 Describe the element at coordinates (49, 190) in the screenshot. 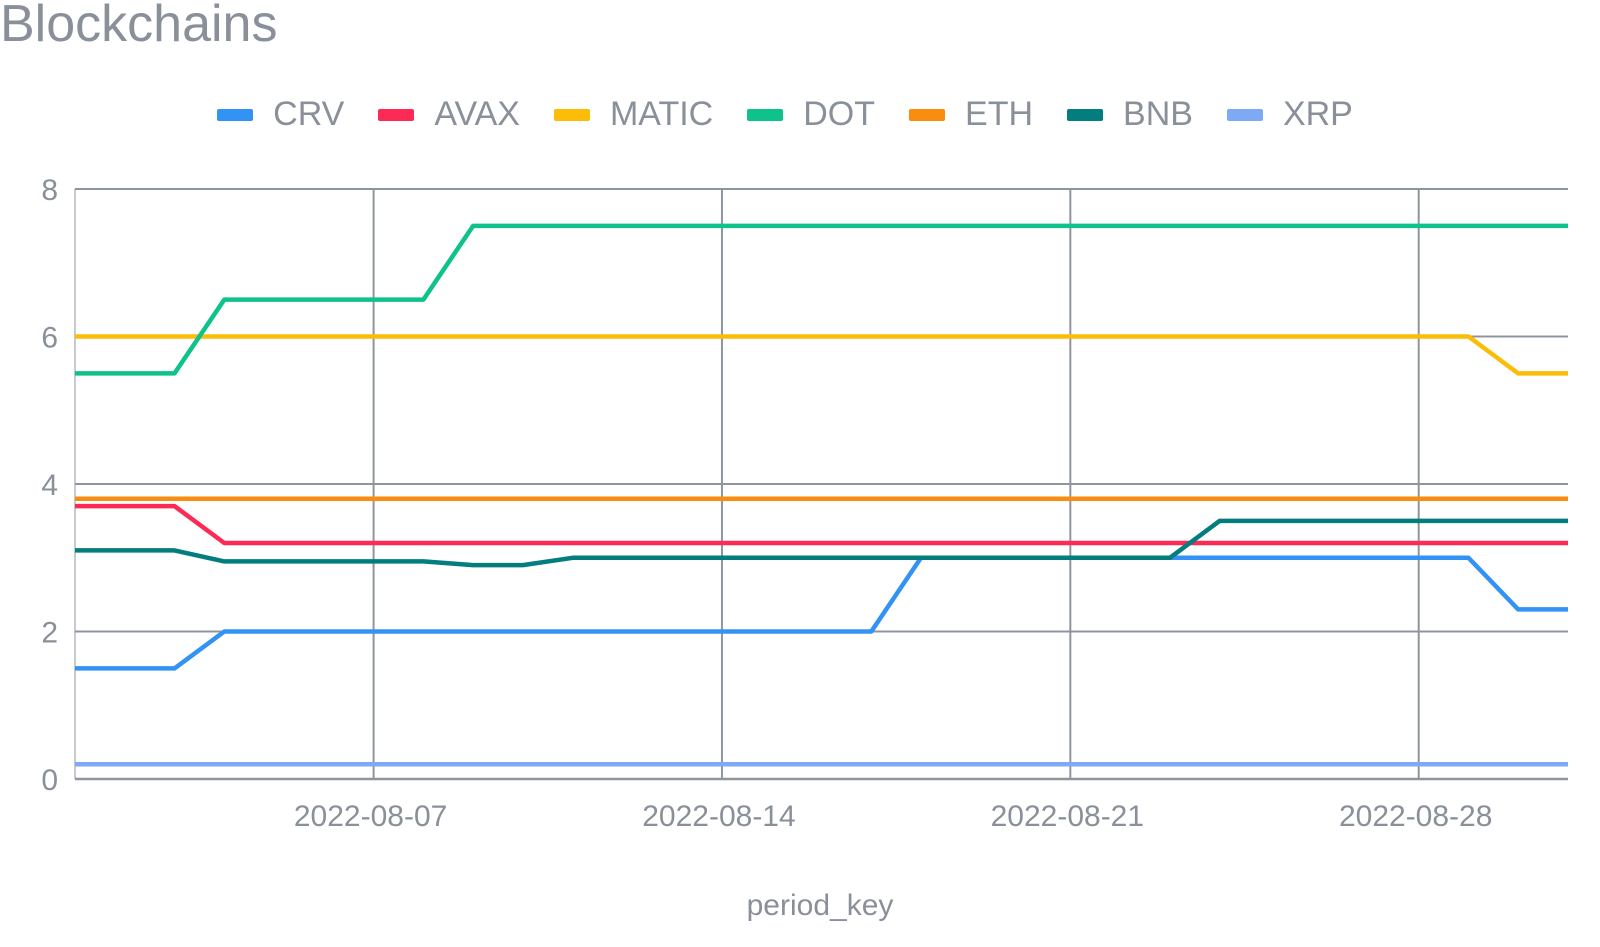

I see `y-tick-label: 8` at that location.